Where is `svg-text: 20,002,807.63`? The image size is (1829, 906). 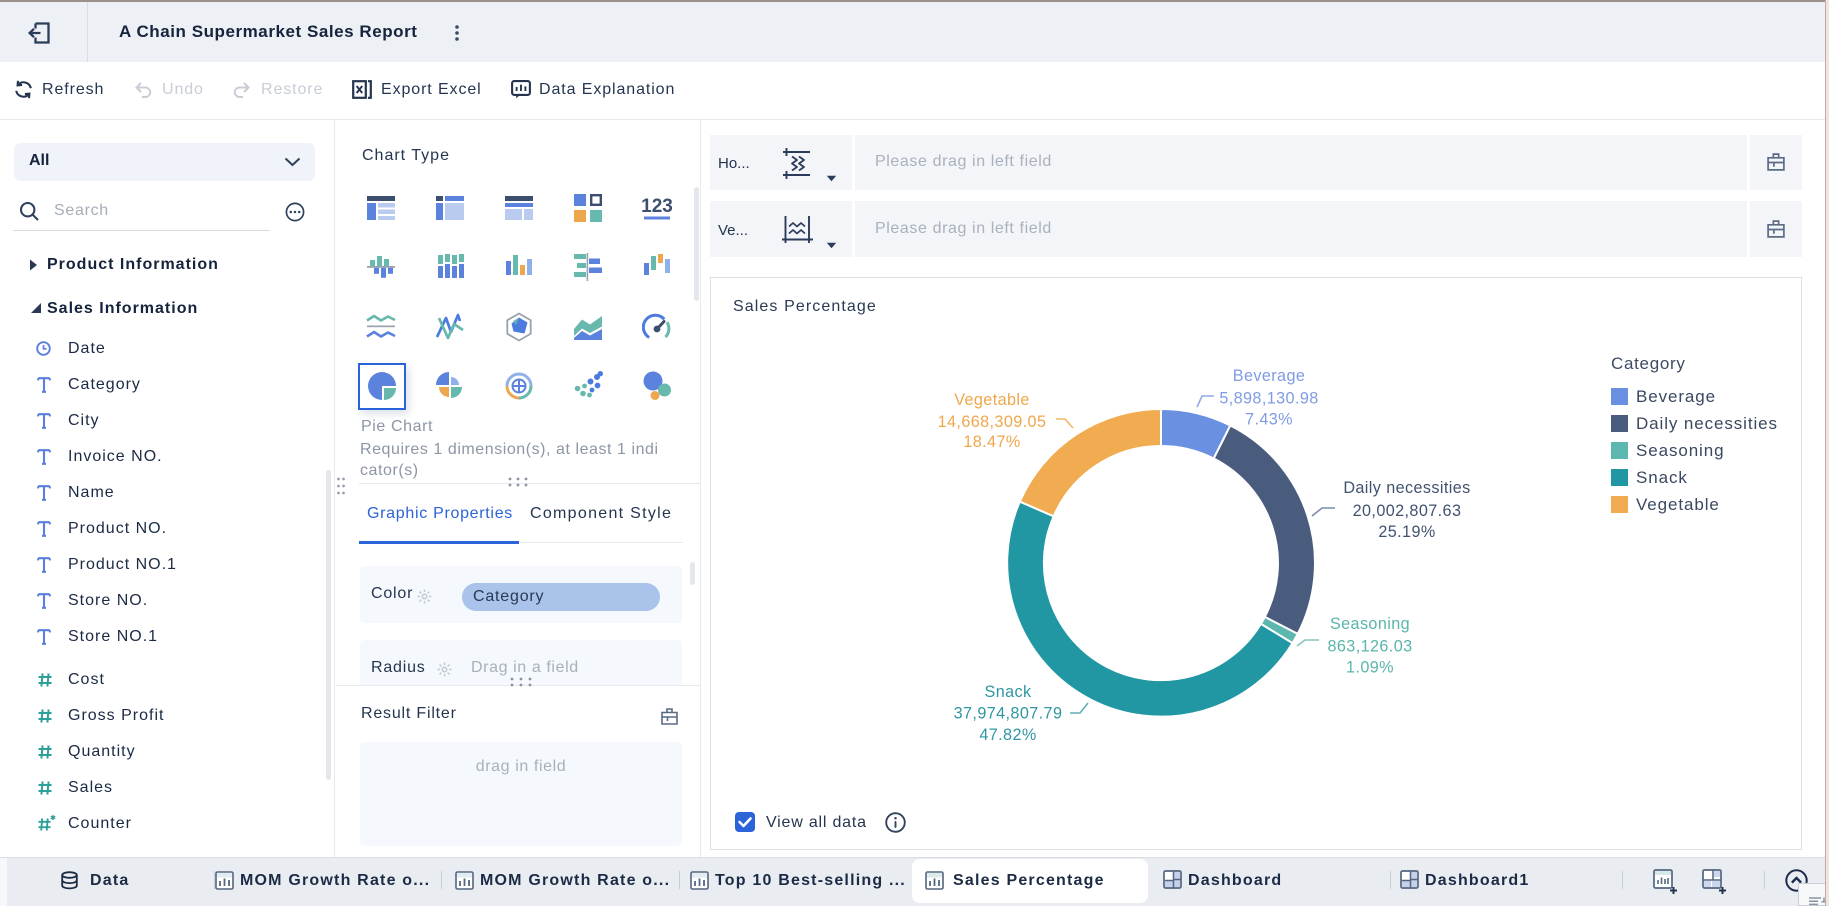 svg-text: 20,002,807.63 is located at coordinates (1407, 511).